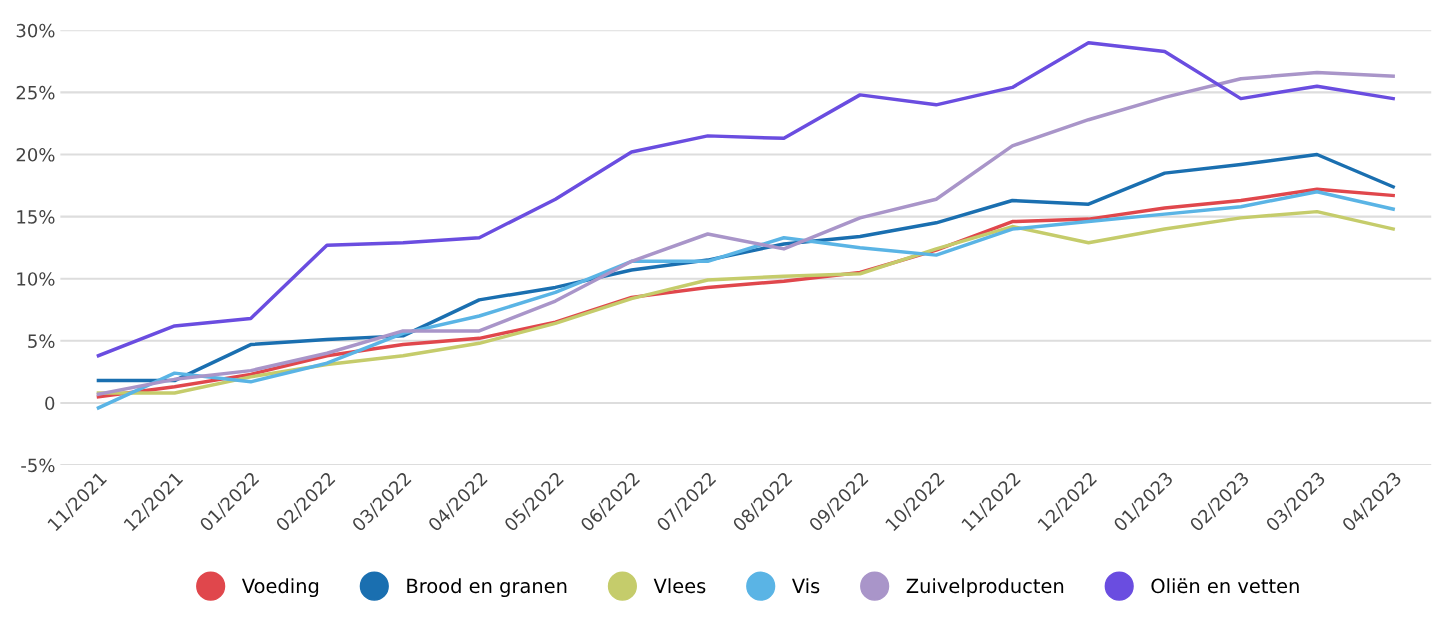 The width and height of the screenshot is (1437, 631). I want to click on y-tick-label: 10%, so click(36, 279).